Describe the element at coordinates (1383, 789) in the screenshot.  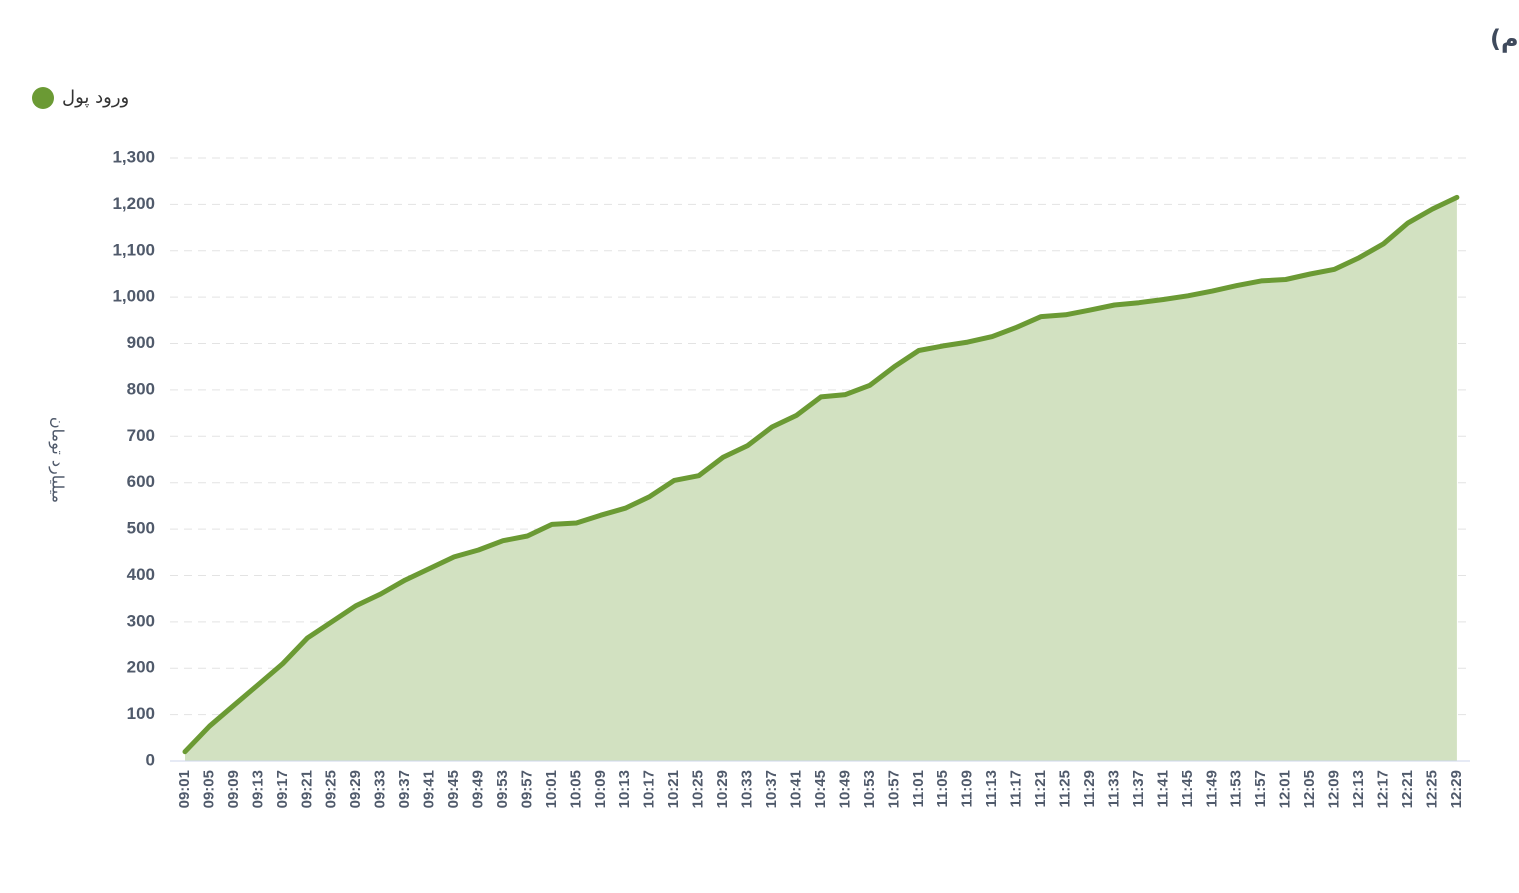
I see `x-tick-label: 12:17` at that location.